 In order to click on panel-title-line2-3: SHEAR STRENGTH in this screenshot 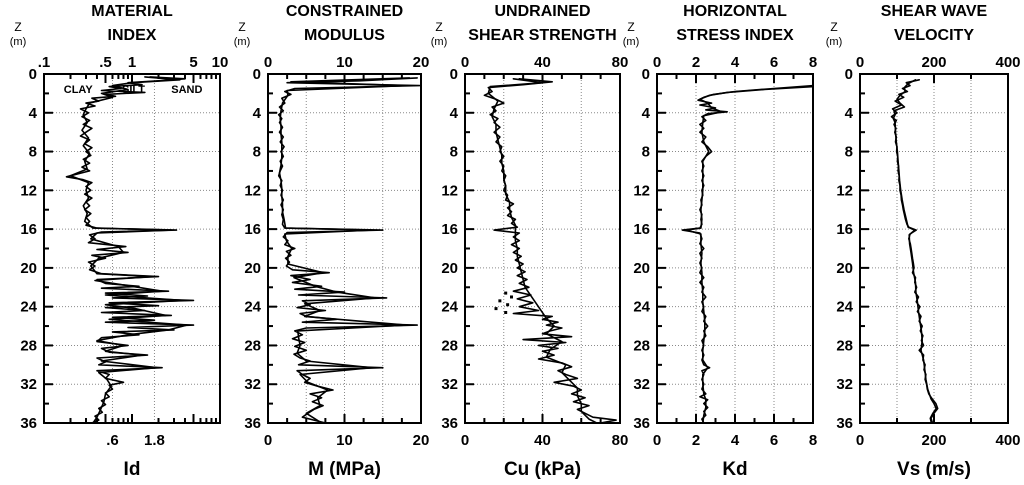, I will do `click(542, 35)`.